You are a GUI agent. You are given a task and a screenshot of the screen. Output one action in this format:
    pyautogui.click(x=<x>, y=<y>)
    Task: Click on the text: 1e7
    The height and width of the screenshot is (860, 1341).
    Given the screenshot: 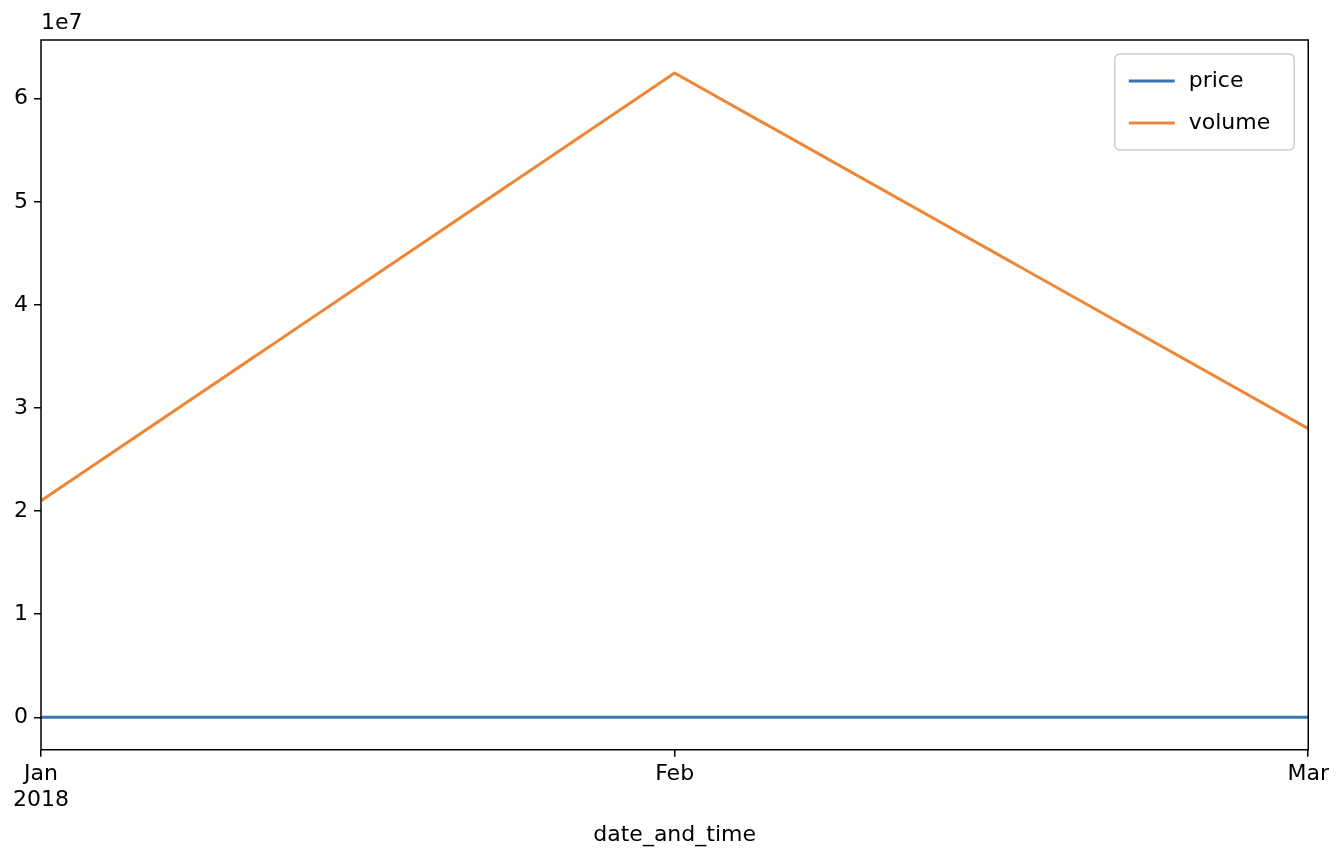 What is the action you would take?
    pyautogui.click(x=62, y=21)
    